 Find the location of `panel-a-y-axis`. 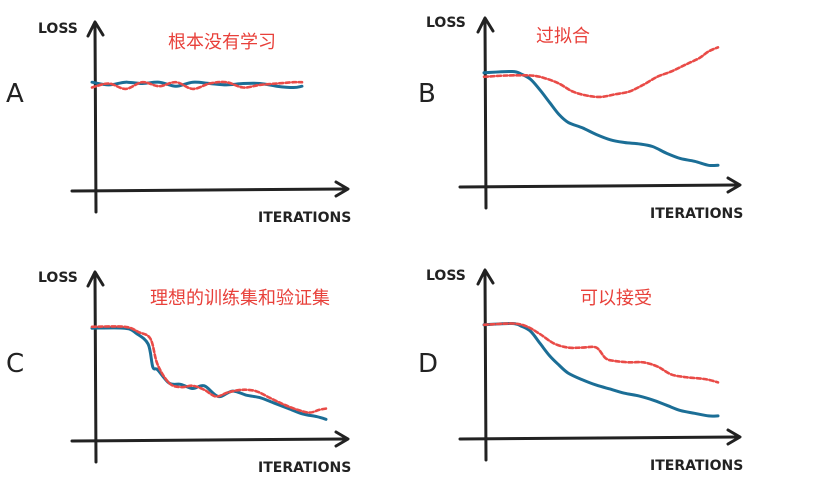

panel-a-y-axis is located at coordinates (95, 119).